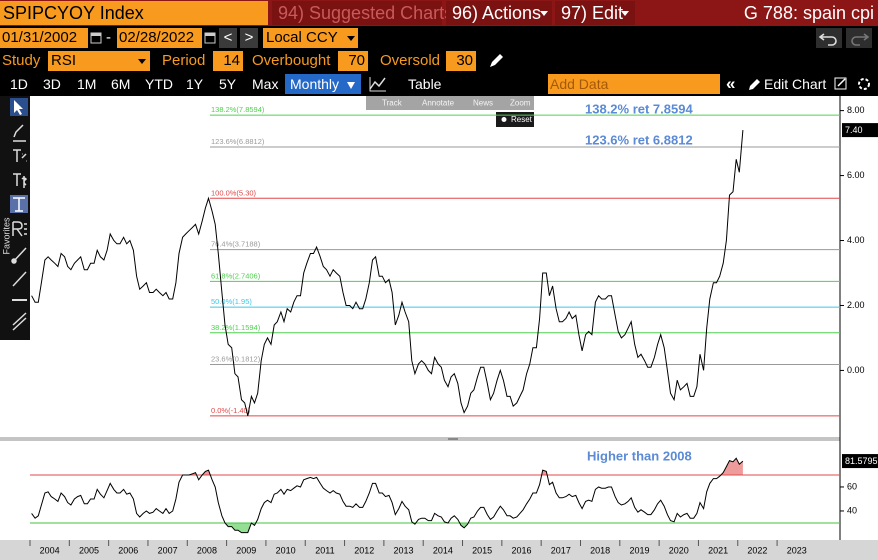  I want to click on fib-level-label: 138.2%(7.8594), so click(238, 109).